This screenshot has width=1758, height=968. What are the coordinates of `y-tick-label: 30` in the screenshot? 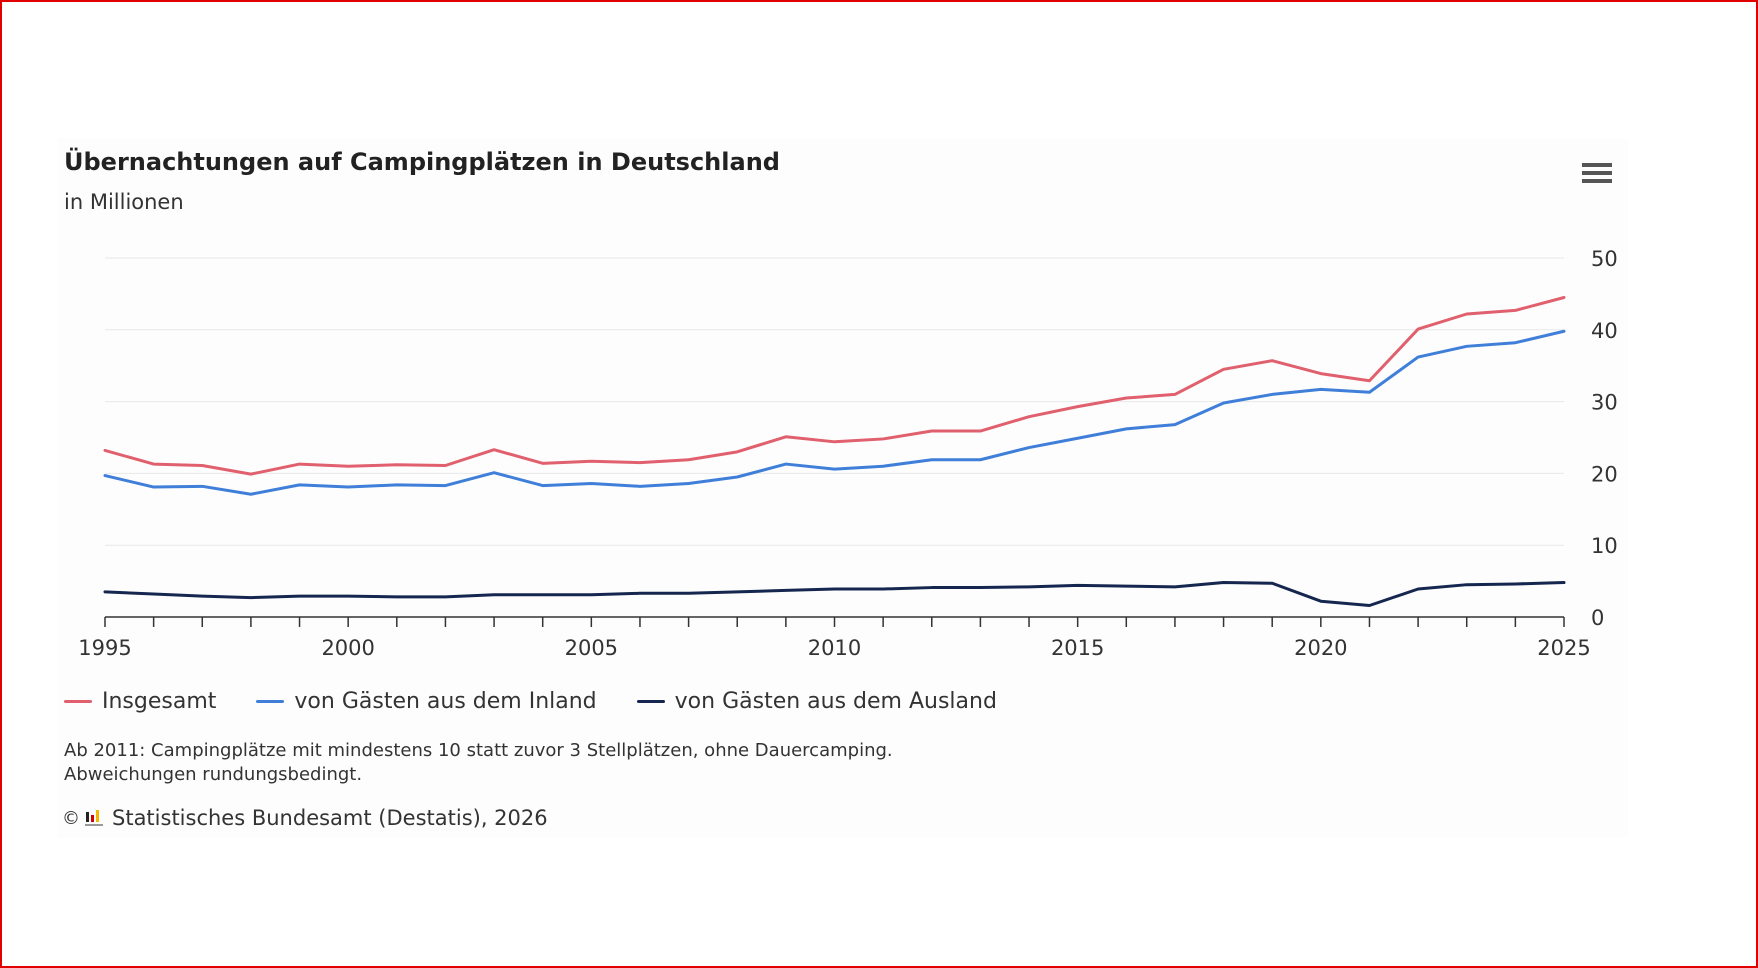 It's located at (1604, 403).